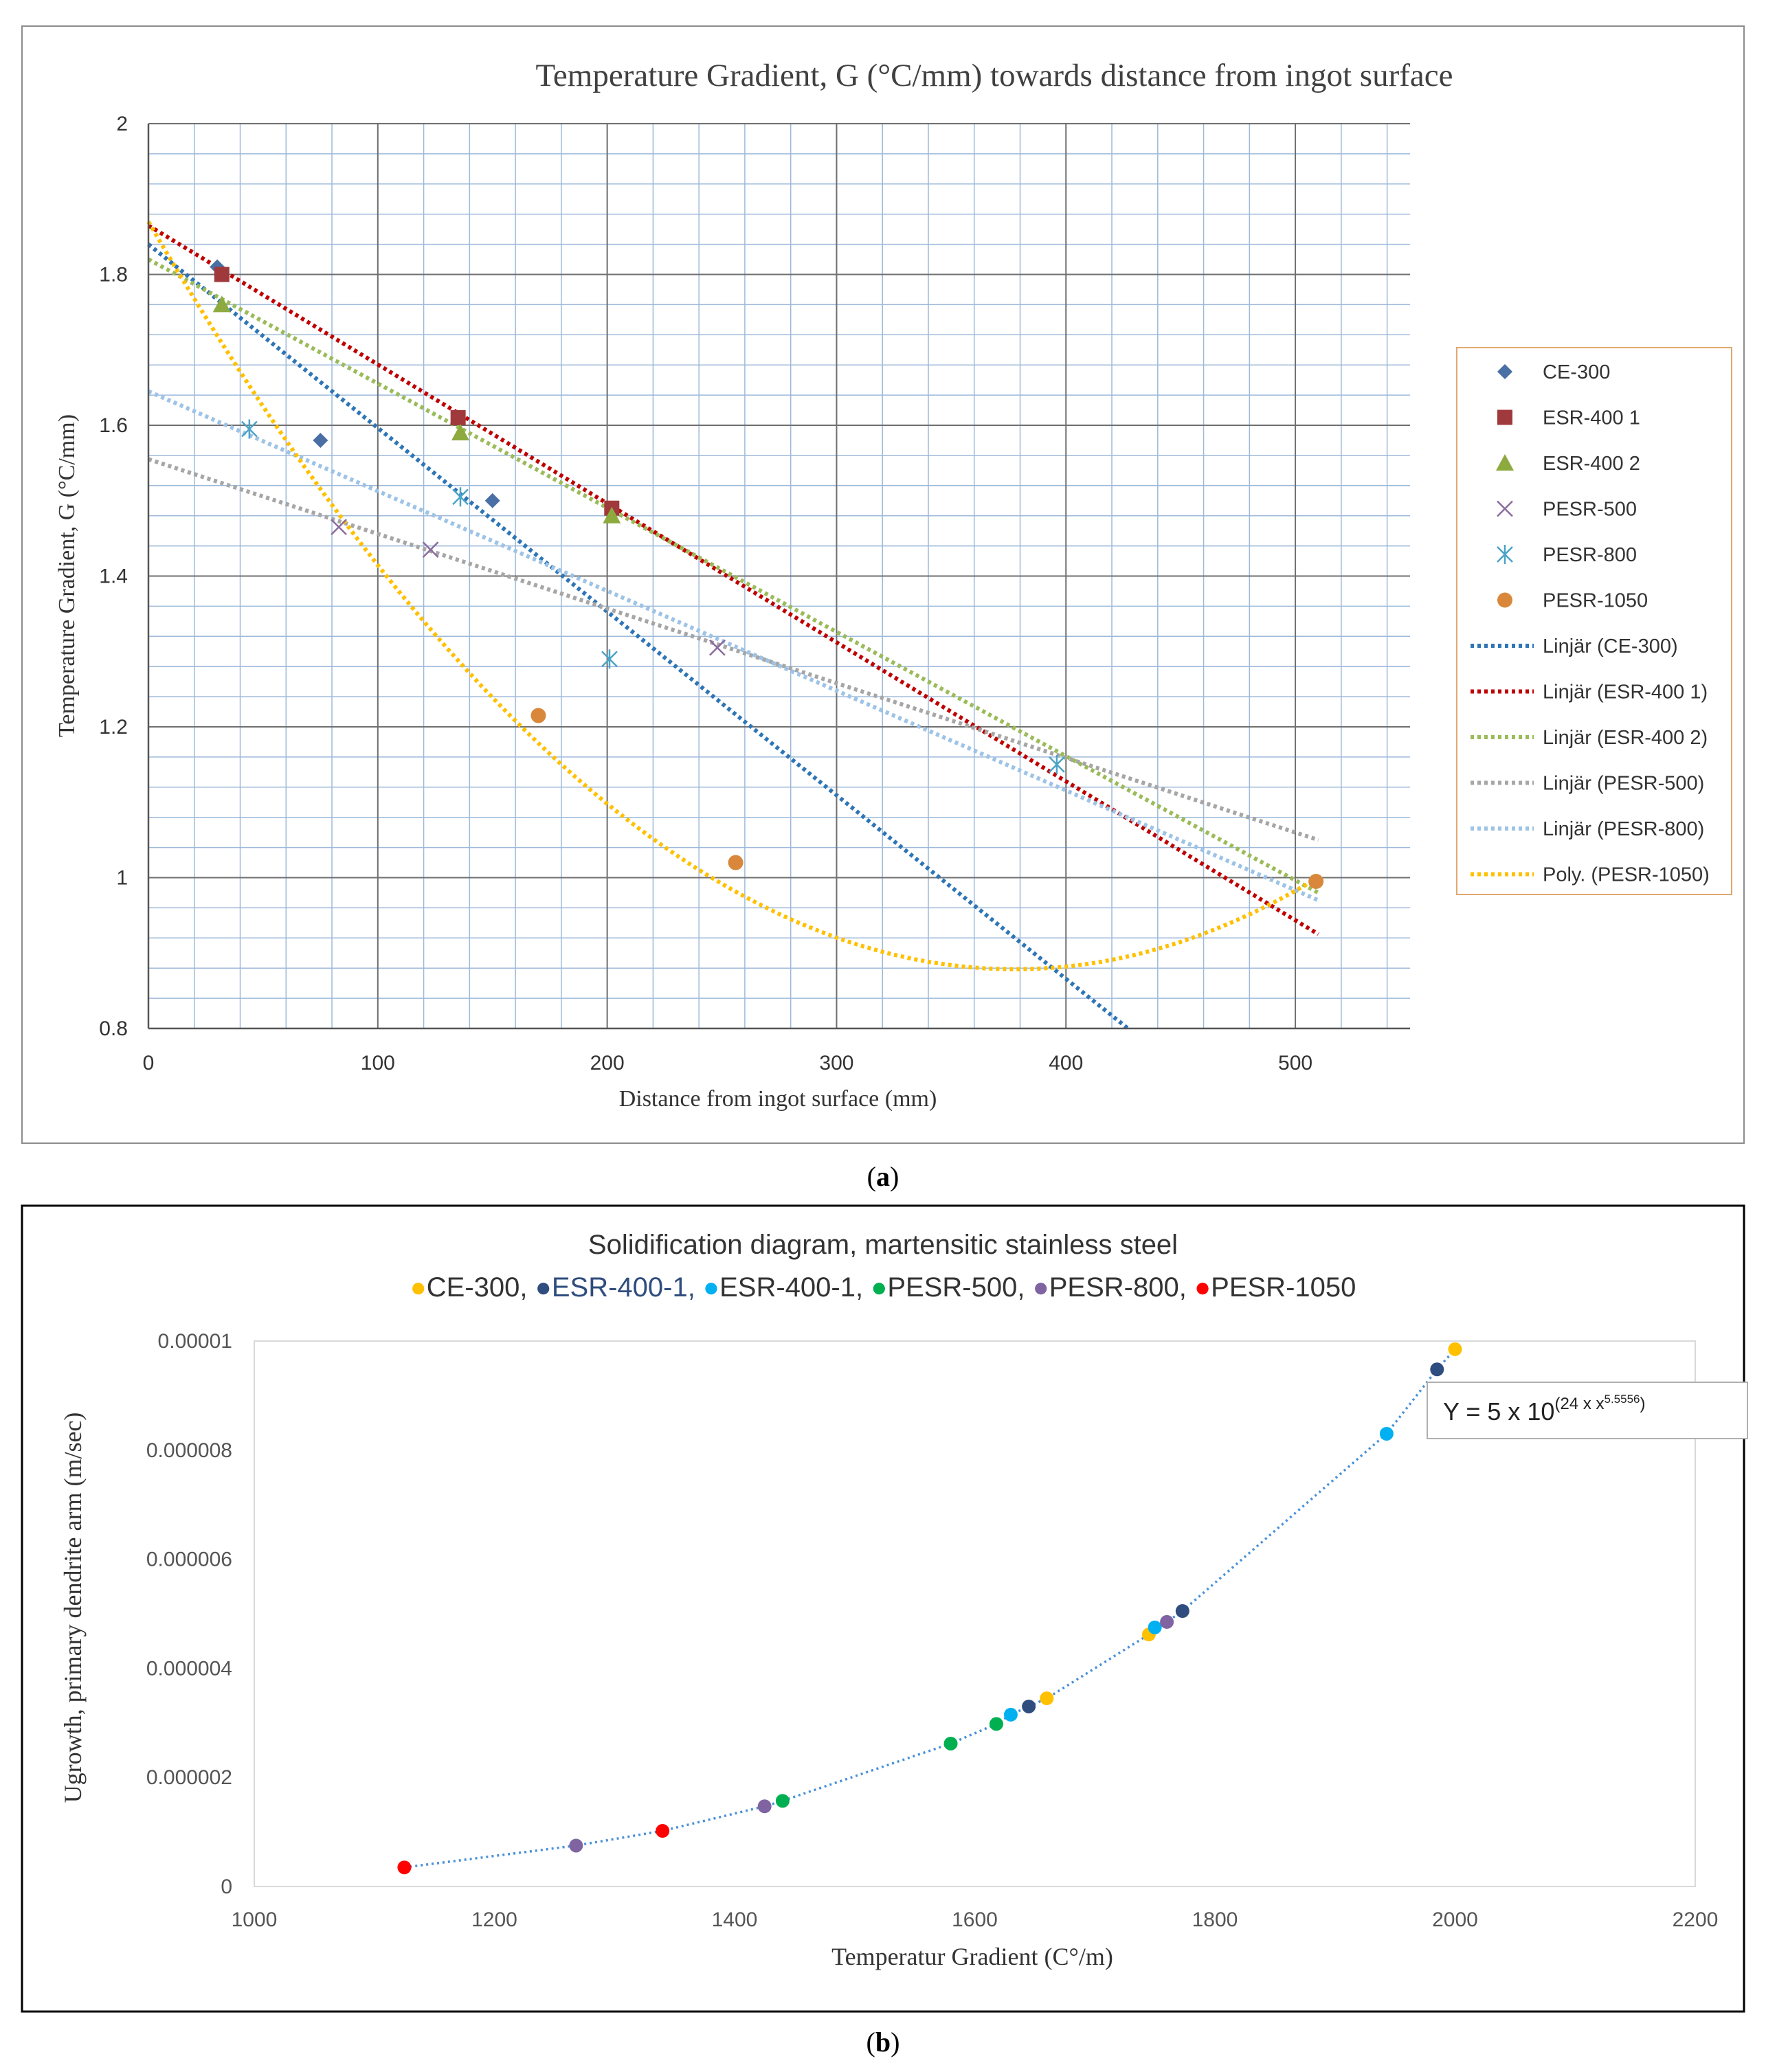 The width and height of the screenshot is (1766, 2072). What do you see at coordinates (122, 124) in the screenshot?
I see `panel-a-y-tick-label: 2` at bounding box center [122, 124].